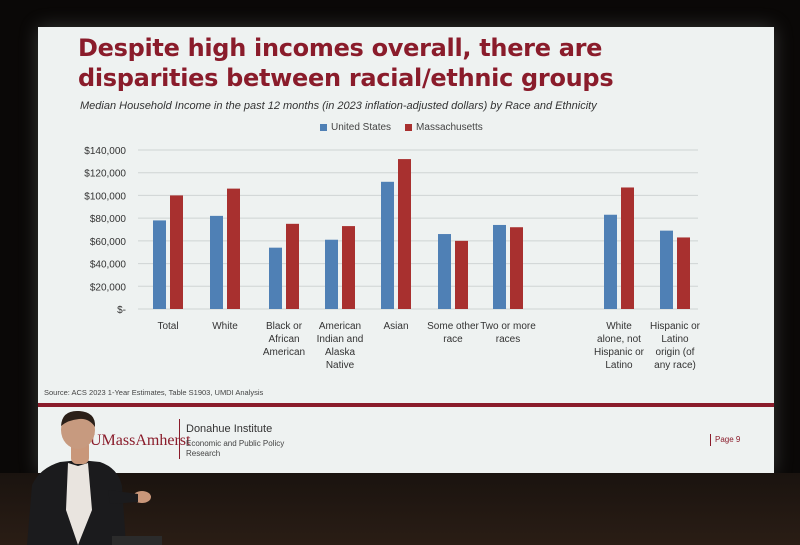 This screenshot has height=545, width=800. Describe the element at coordinates (395, 326) in the screenshot. I see `x-tick-label: Asian` at that location.